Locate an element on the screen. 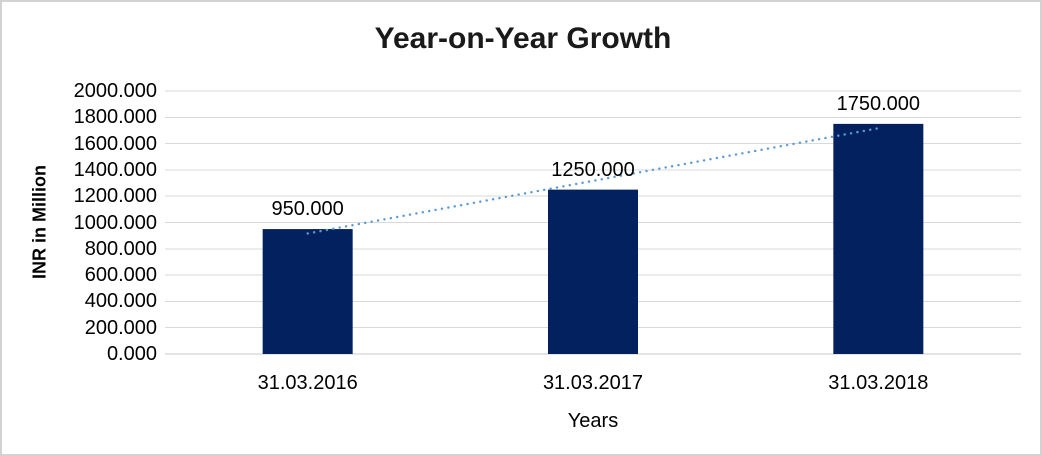  y-tick-1000.000: 1000.000 is located at coordinates (115, 222).